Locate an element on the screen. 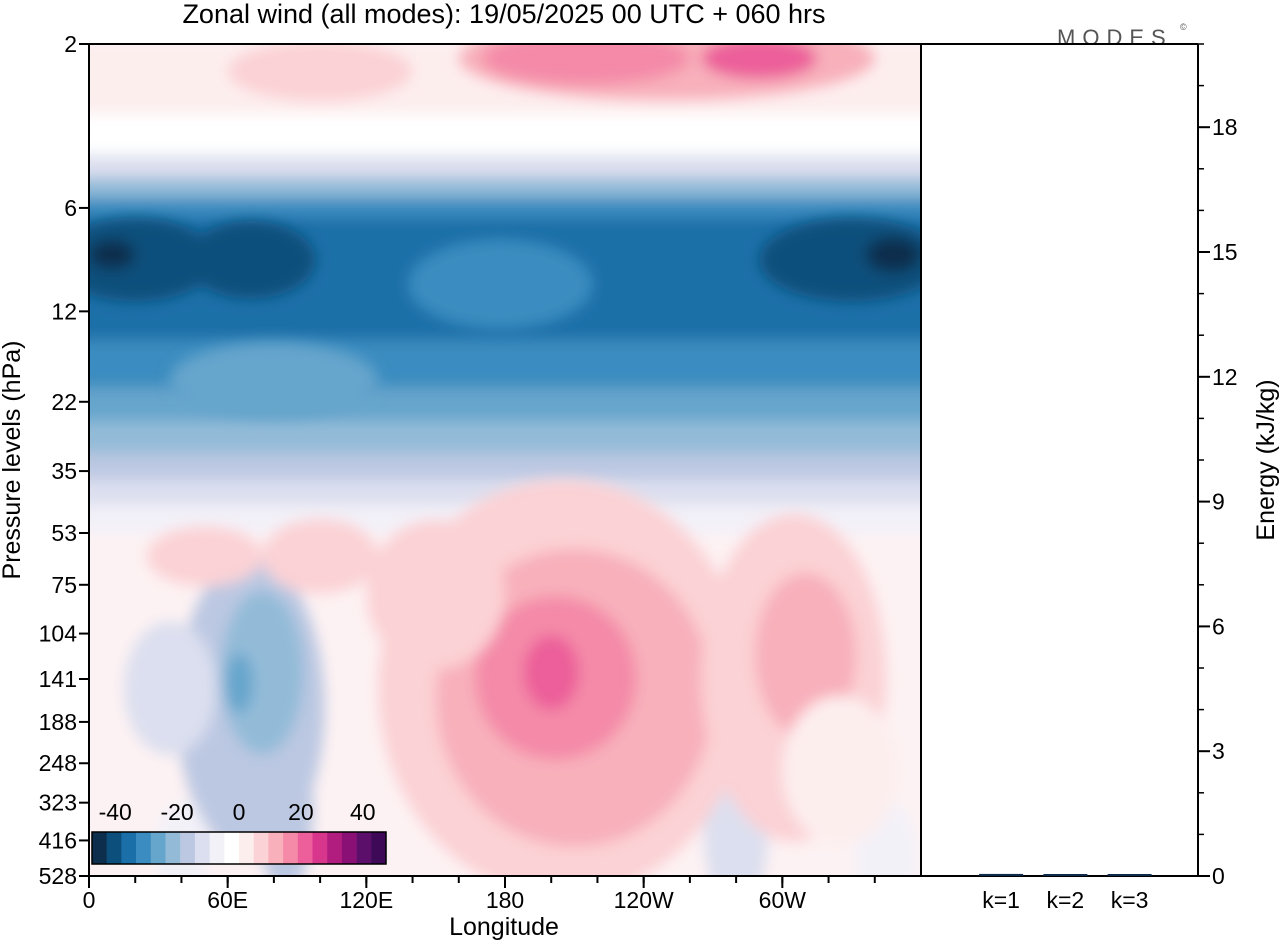 This screenshot has width=1280, height=942. x-tick-label: 0 is located at coordinates (89, 900).